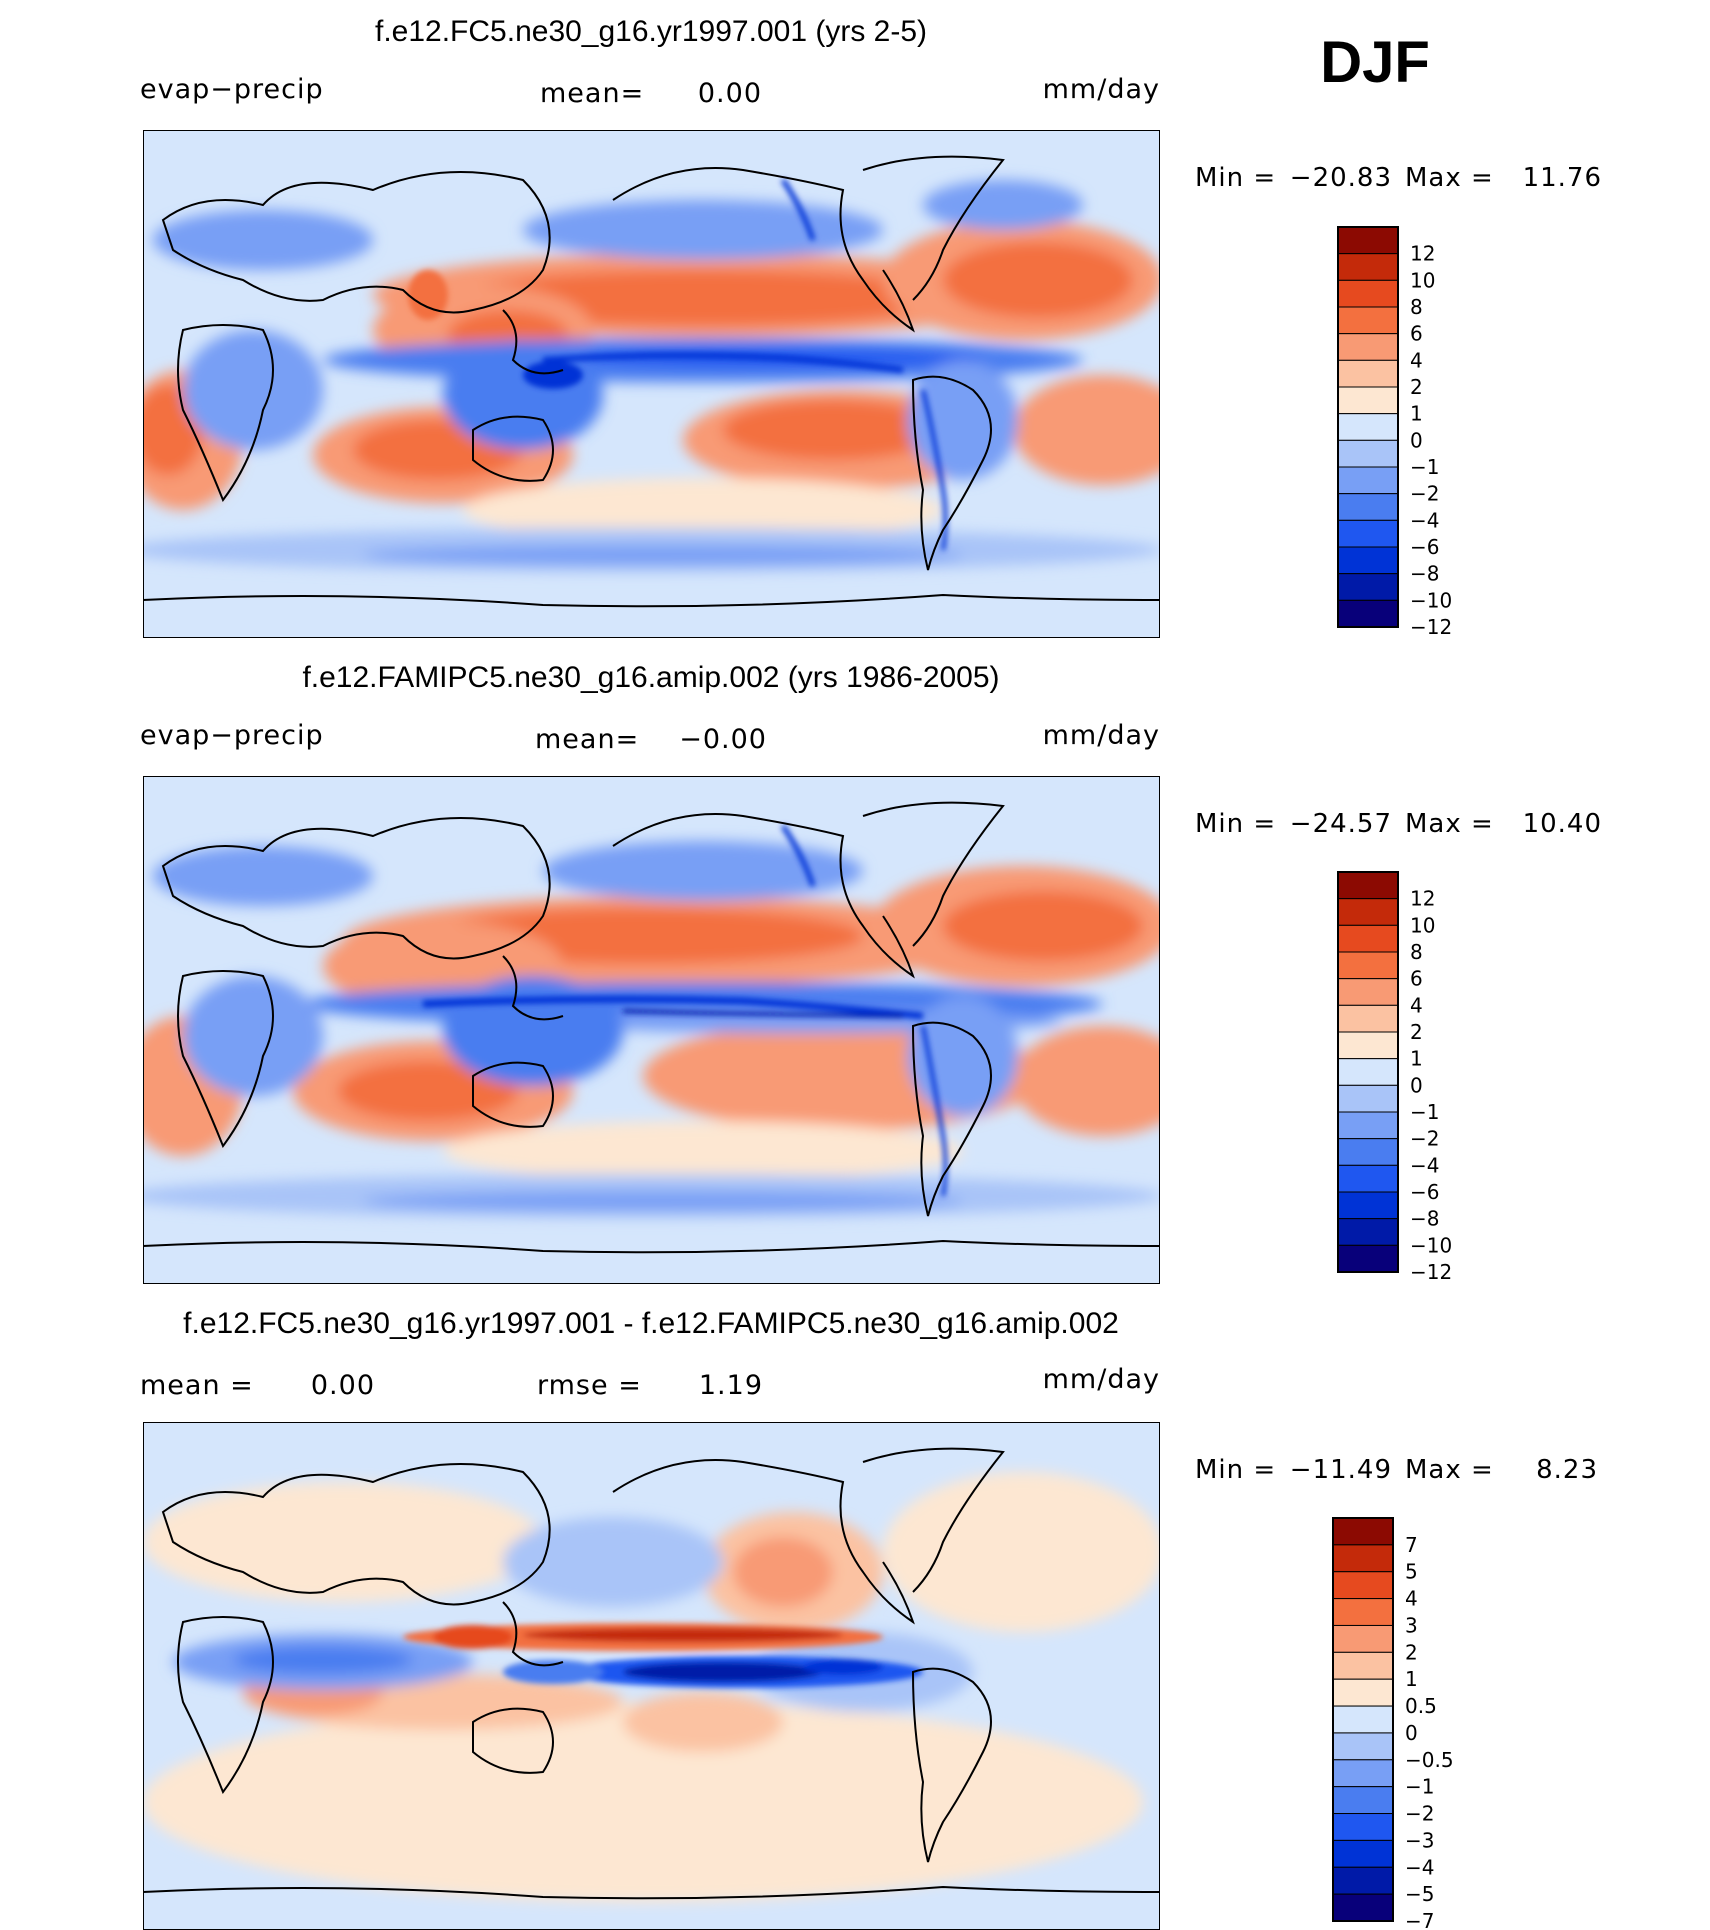 The height and width of the screenshot is (1930, 1710). I want to click on panel-1-units: mm/day, so click(1101, 89).